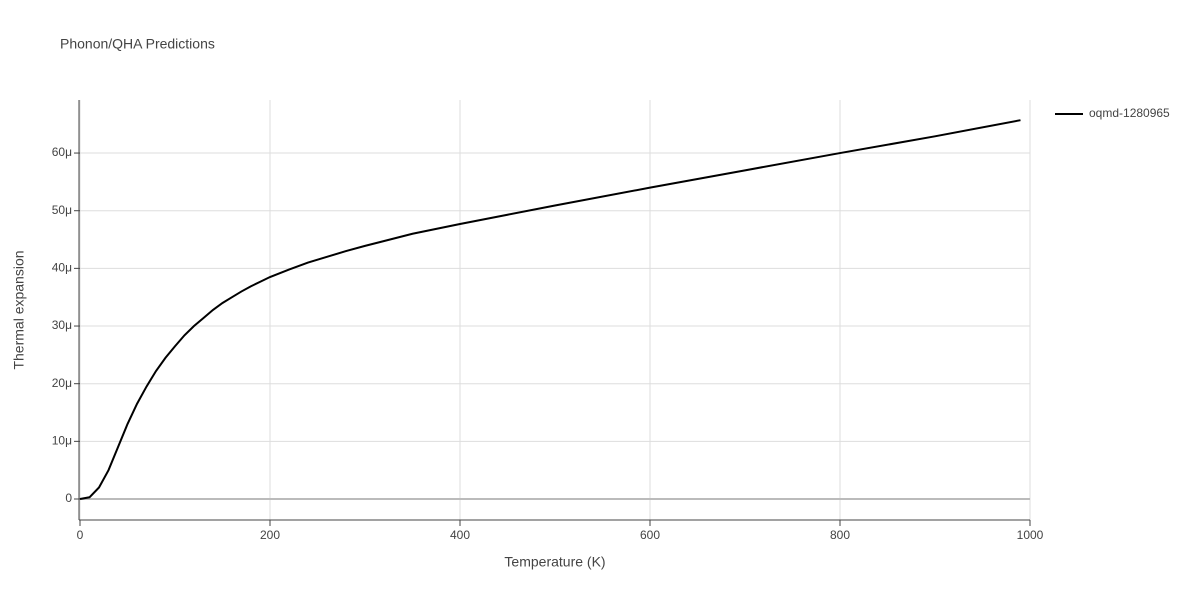  Describe the element at coordinates (80, 535) in the screenshot. I see `x-tick-label: 0` at that location.